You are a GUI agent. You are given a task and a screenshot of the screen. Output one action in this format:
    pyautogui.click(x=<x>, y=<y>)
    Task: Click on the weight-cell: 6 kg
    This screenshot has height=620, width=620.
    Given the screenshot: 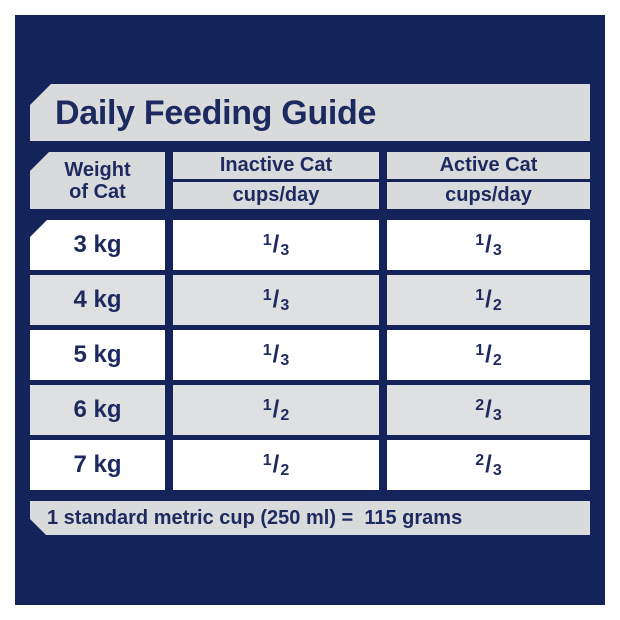 What is the action you would take?
    pyautogui.click(x=97, y=410)
    